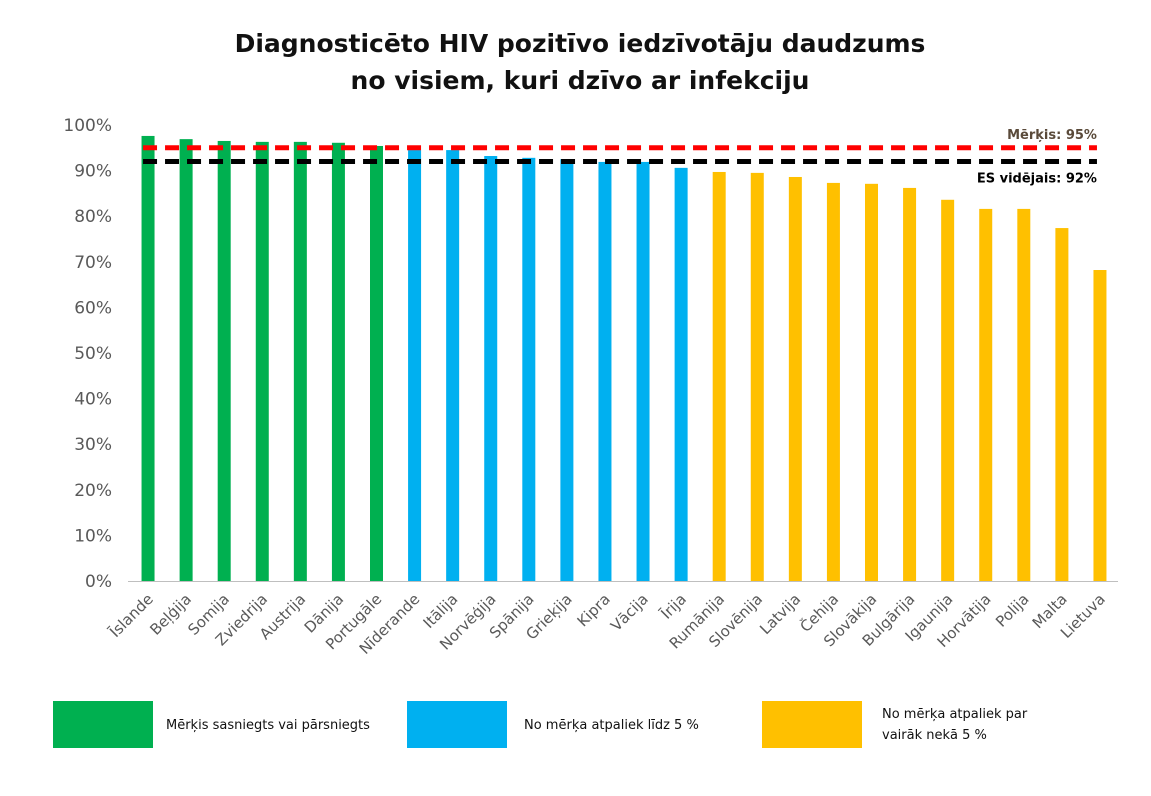  Describe the element at coordinates (673, 606) in the screenshot. I see `x-tick-label: Īrija` at that location.